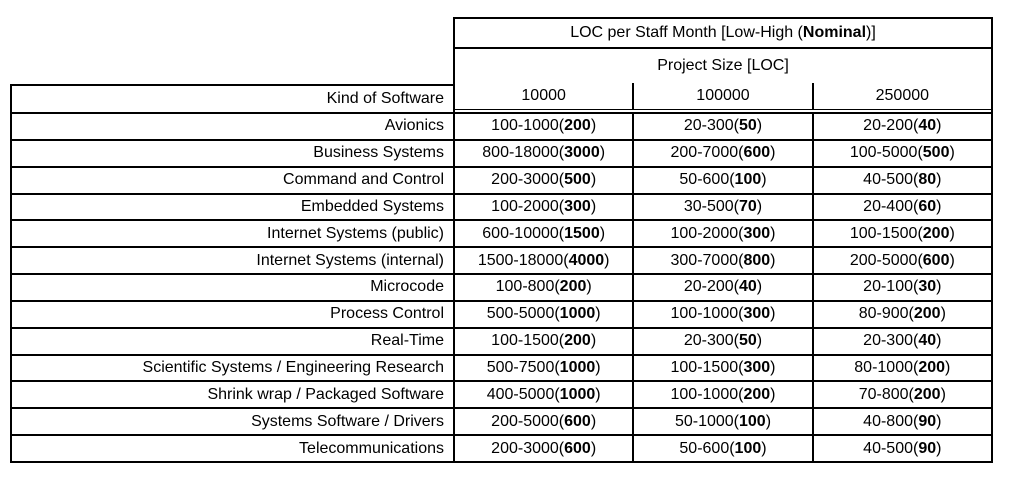 This screenshot has width=1018, height=480. I want to click on kind-cell-label: Internet Systems (public), so click(355, 233).